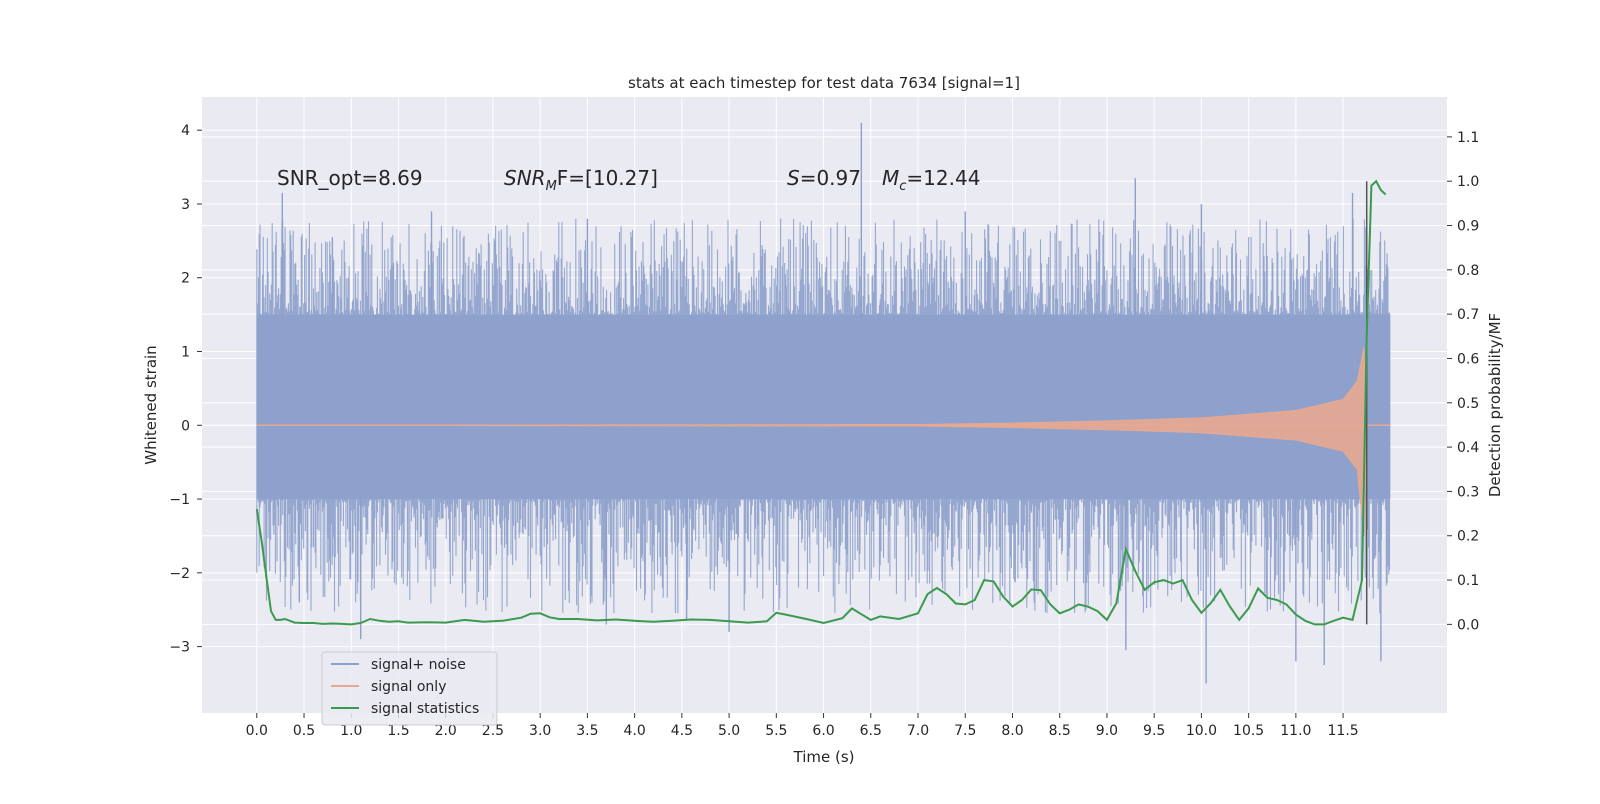  What do you see at coordinates (581, 180) in the screenshot?
I see `snr-mf-annotation: SNRMF=[10.27]` at bounding box center [581, 180].